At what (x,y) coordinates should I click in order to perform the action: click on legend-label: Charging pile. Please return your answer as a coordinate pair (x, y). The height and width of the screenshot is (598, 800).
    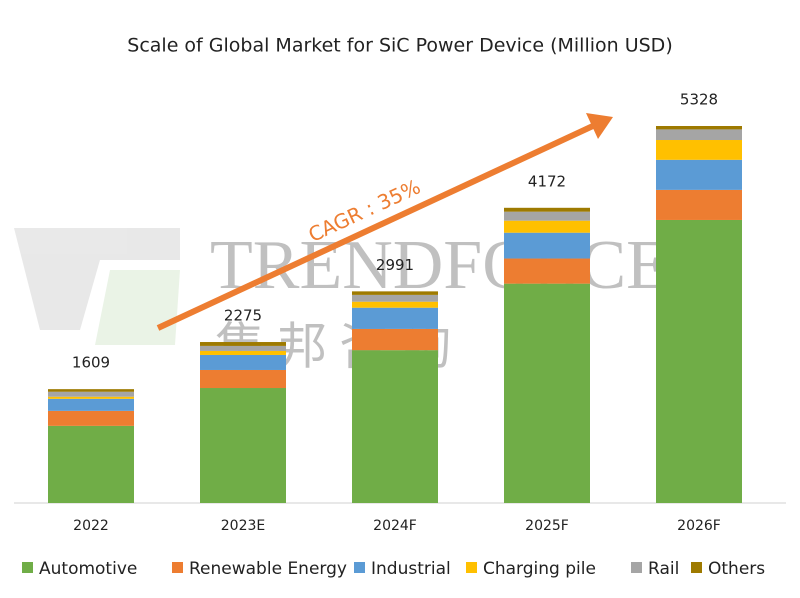
    Looking at the image, I should click on (539, 569).